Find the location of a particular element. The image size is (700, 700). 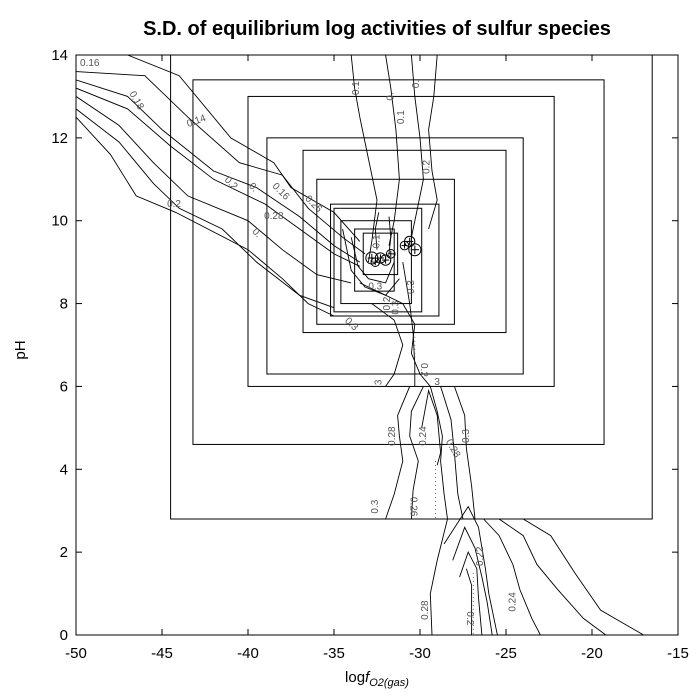

x-axis-label-prefix: log is located at coordinates (355, 677).